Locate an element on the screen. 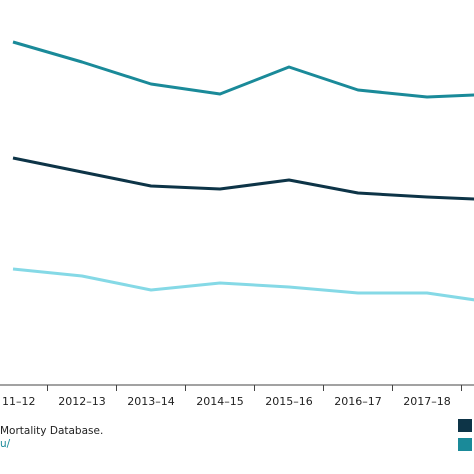 Image resolution: width=474 pixels, height=474 pixels. x-tick-label: 11–12 is located at coordinates (19, 401).